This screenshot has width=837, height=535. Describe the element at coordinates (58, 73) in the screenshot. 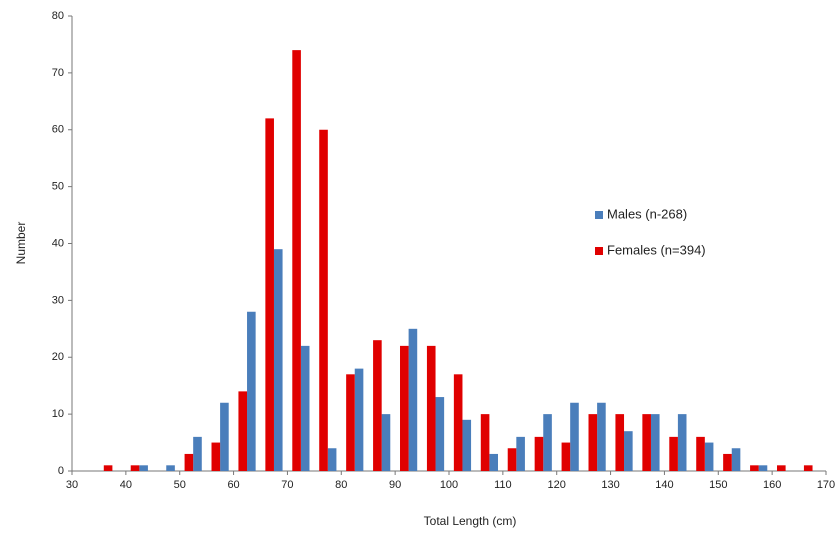

I see `y-tick-label: 70` at that location.